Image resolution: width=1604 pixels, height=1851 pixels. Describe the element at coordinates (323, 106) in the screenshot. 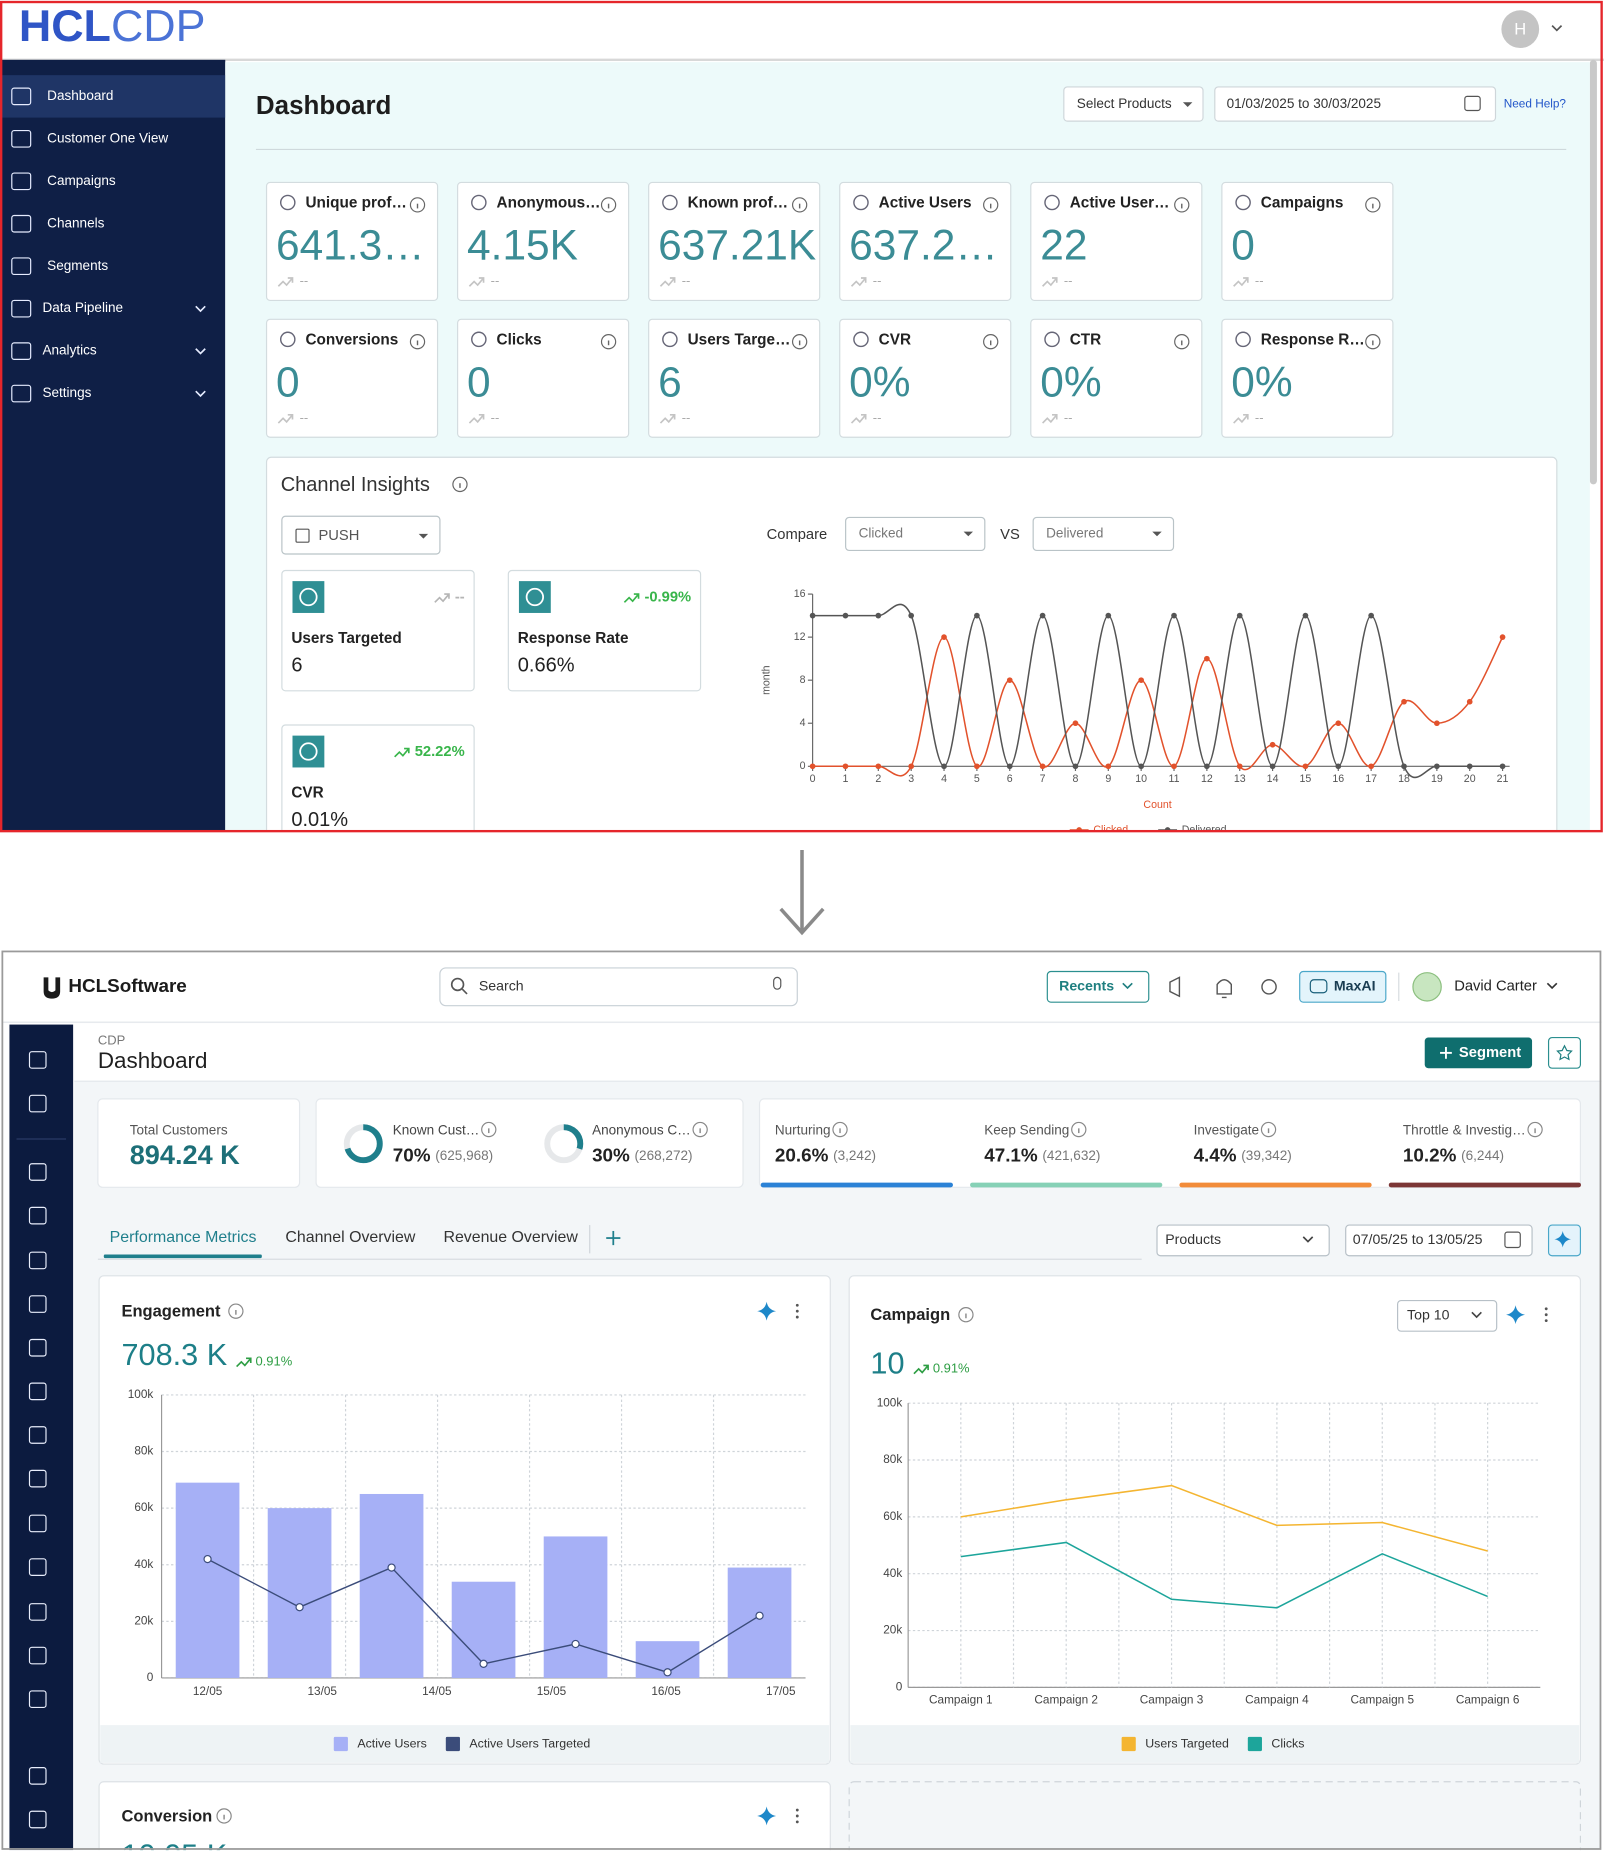

I see `page-title: Dashboard` at that location.